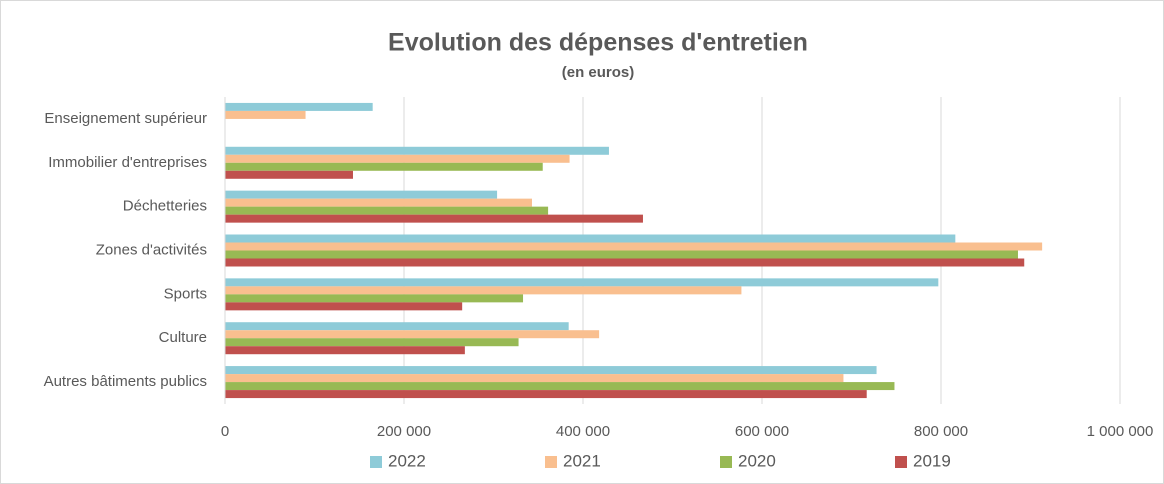 The width and height of the screenshot is (1164, 484). I want to click on legend-label: 2020, so click(757, 460).